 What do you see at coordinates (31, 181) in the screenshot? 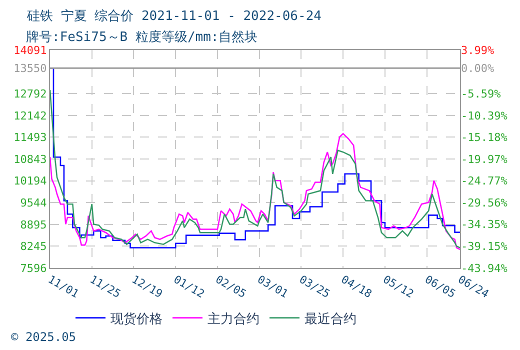
I see `y-tick-label: 10194` at bounding box center [31, 181].